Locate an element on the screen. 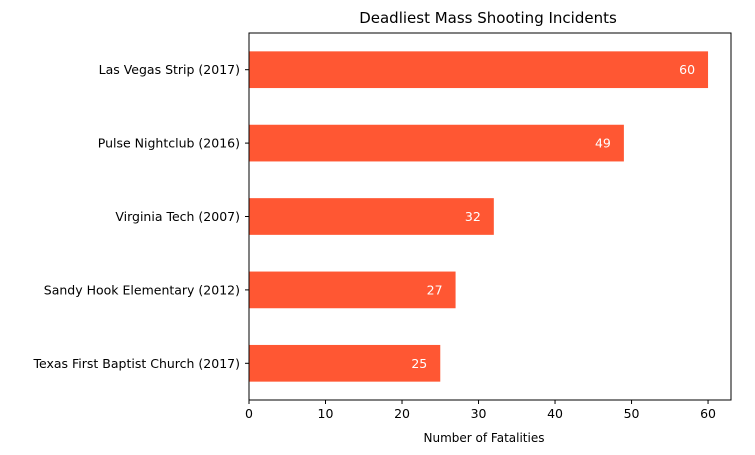  chart-title: Deadliest Mass Shooting Incidents is located at coordinates (488, 18).